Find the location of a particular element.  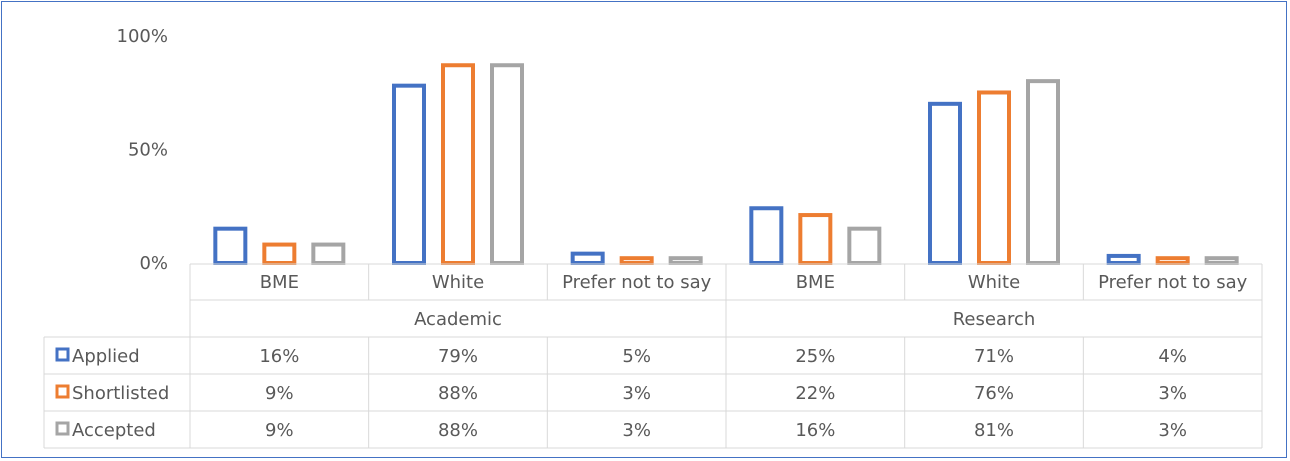

legend-label-shortlisted: Shortlisted is located at coordinates (120, 393).